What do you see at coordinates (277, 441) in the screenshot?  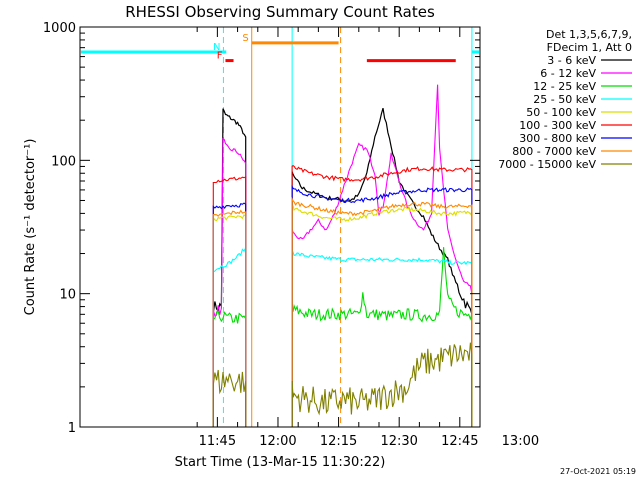 I see `x-tick-label: 12:00` at bounding box center [277, 441].